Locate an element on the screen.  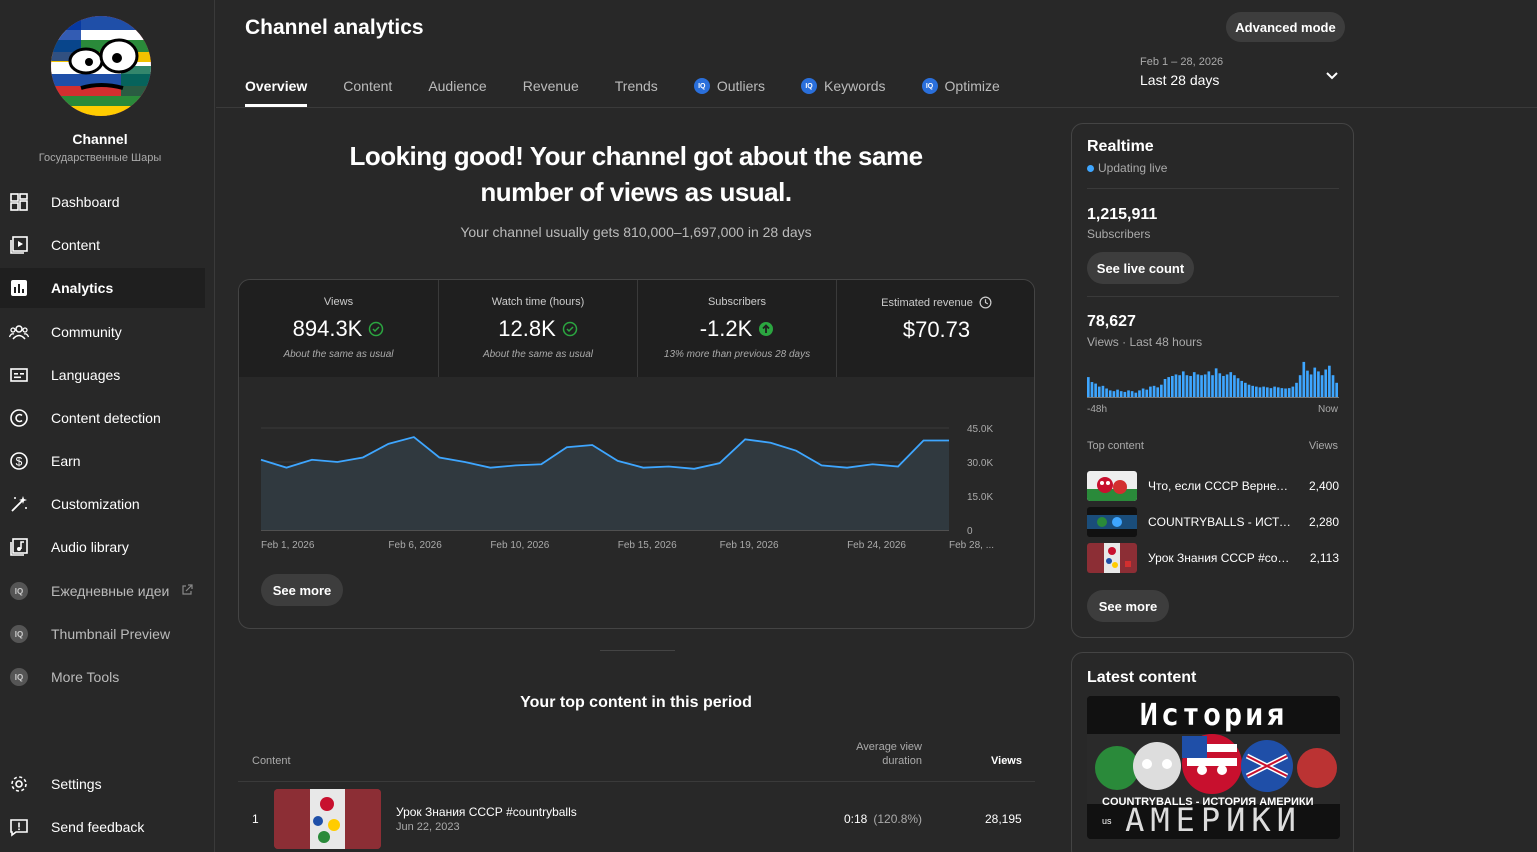
vidiq-icon: IQ is located at coordinates (19, 677).